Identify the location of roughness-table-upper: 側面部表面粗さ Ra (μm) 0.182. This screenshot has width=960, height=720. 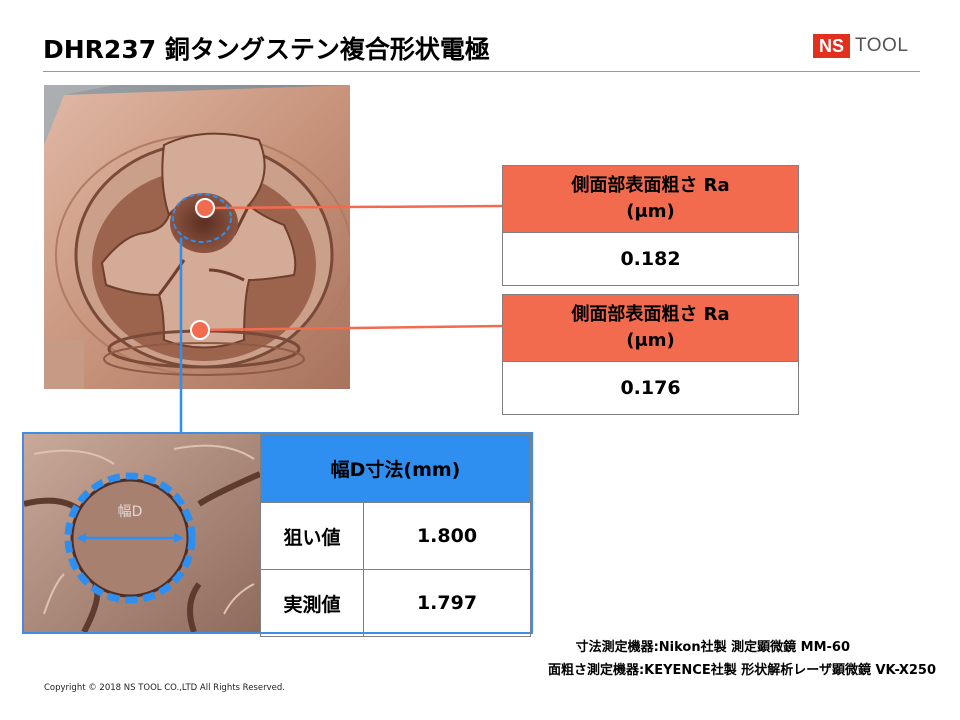
(650, 225).